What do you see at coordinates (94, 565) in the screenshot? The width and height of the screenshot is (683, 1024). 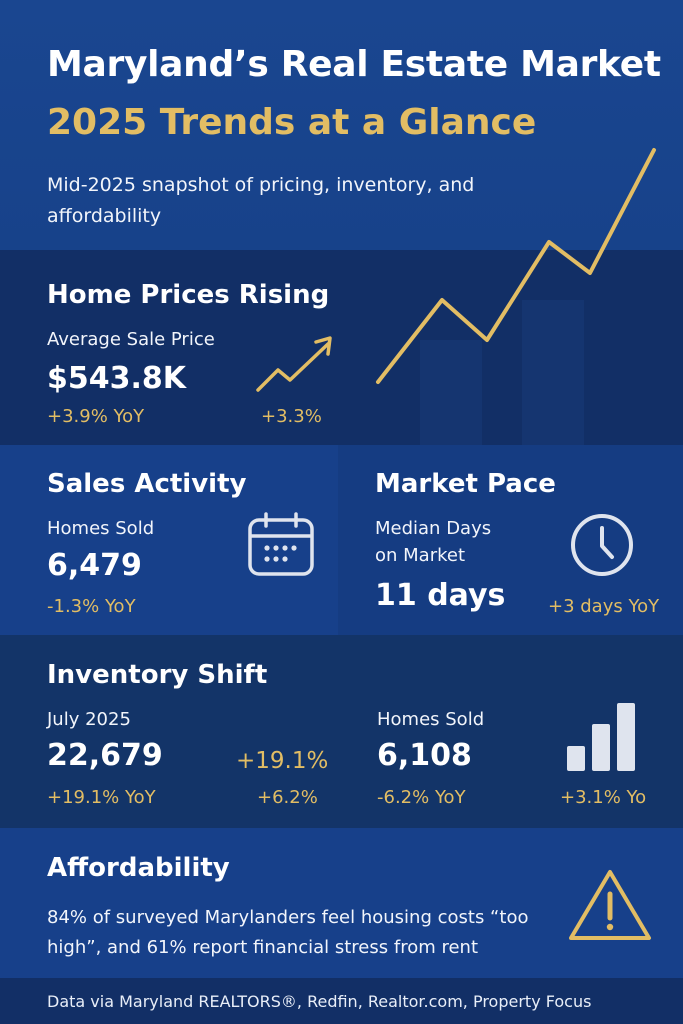 I see `sales-value: 6,479` at bounding box center [94, 565].